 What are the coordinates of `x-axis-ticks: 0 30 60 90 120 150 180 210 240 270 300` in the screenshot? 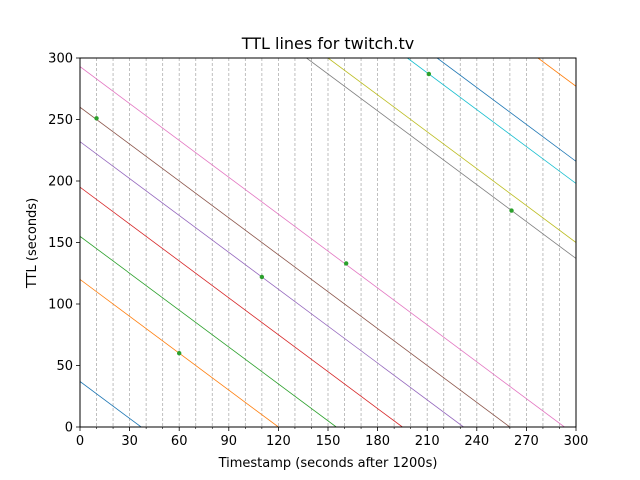 It's located at (332, 438).